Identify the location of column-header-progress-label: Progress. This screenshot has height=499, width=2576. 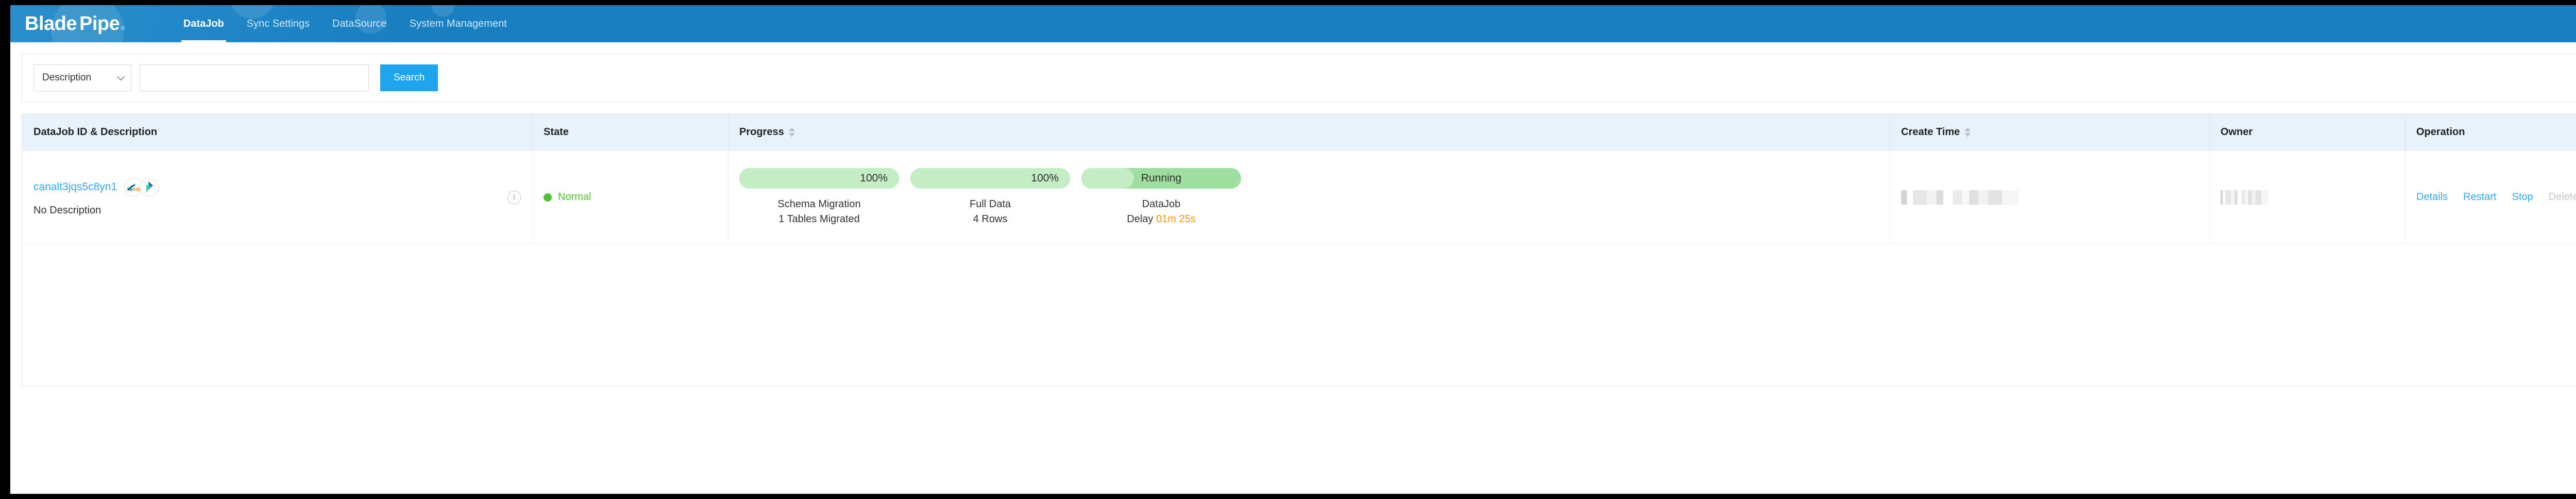
(761, 132).